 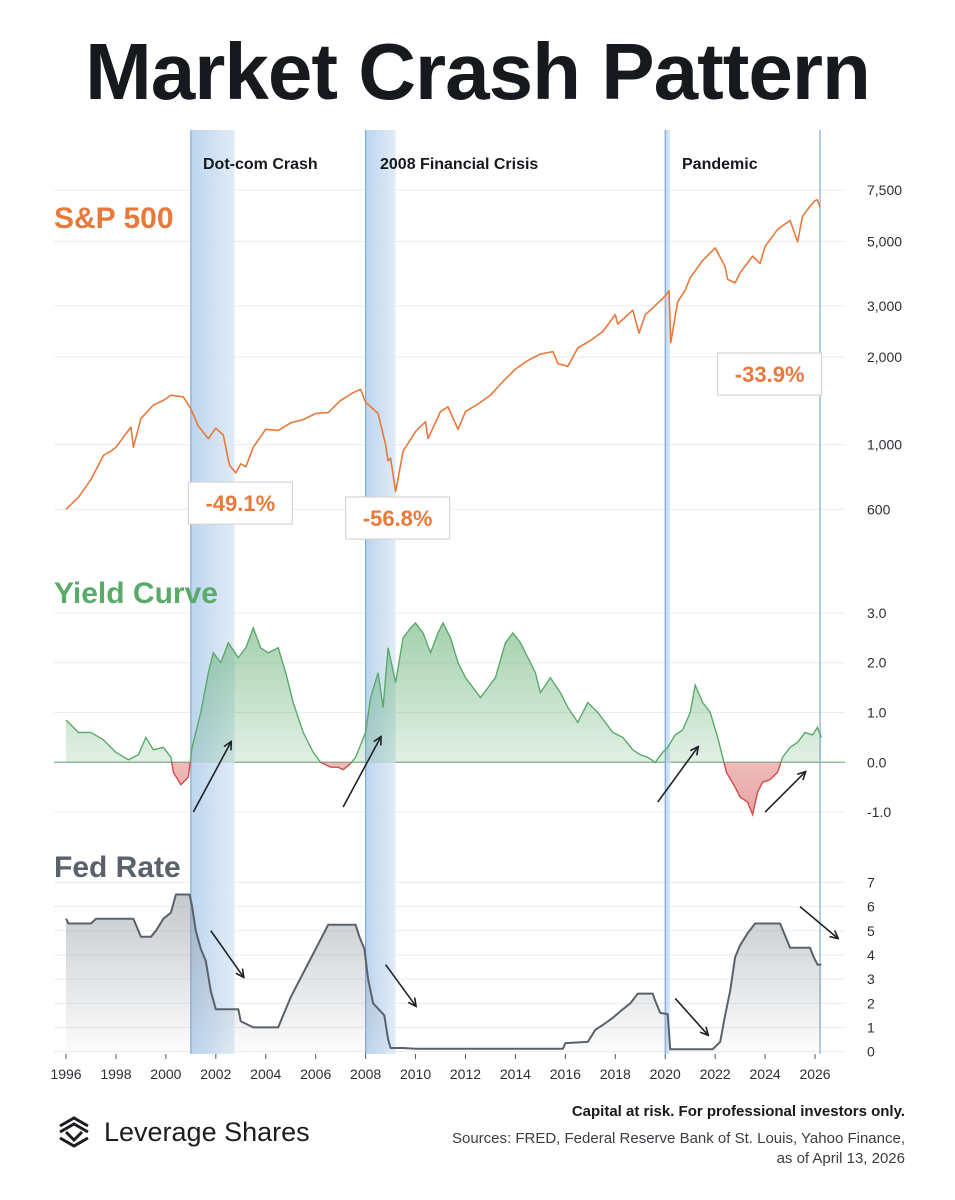 I want to click on y-tick-label: 1,000, so click(x=884, y=445).